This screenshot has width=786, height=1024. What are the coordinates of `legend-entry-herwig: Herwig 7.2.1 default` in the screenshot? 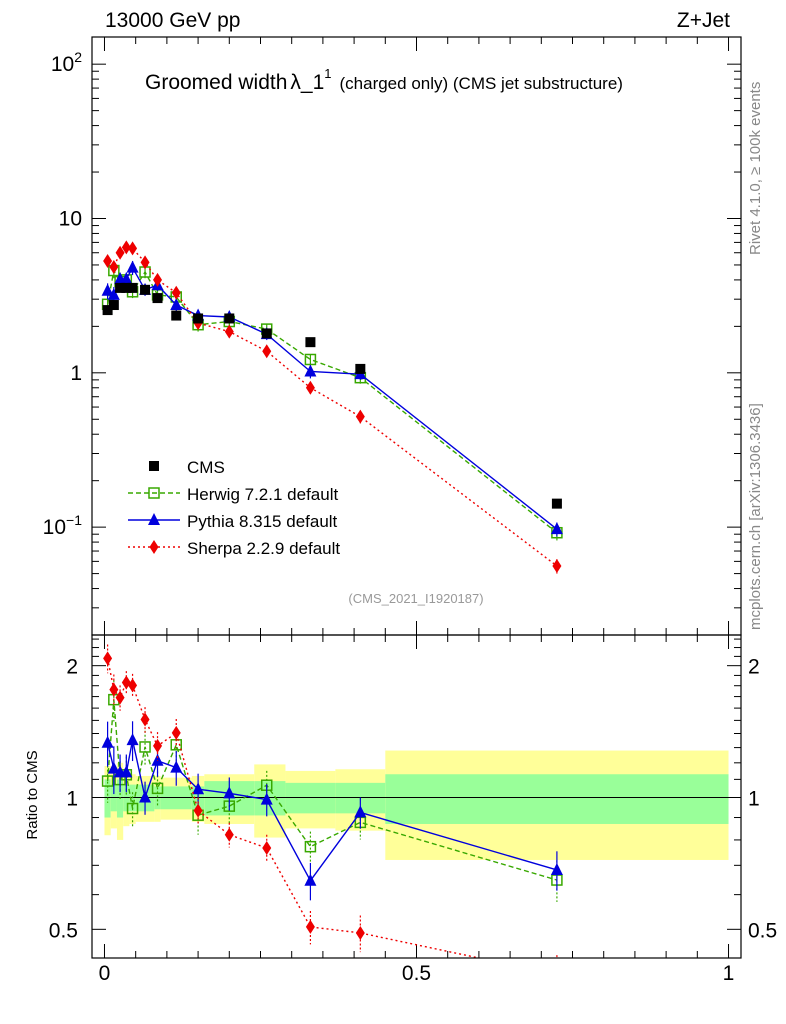 It's located at (233, 494).